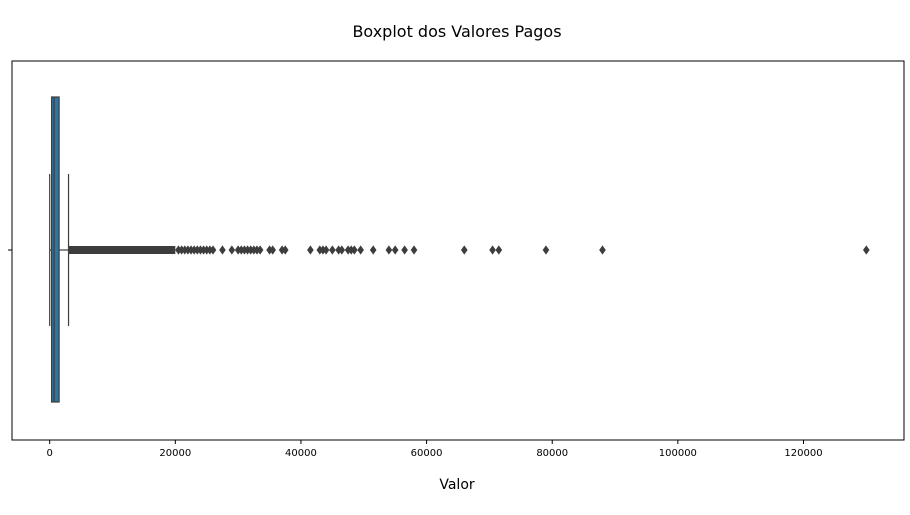  I want to click on x-tick-label: 60000, so click(427, 453).